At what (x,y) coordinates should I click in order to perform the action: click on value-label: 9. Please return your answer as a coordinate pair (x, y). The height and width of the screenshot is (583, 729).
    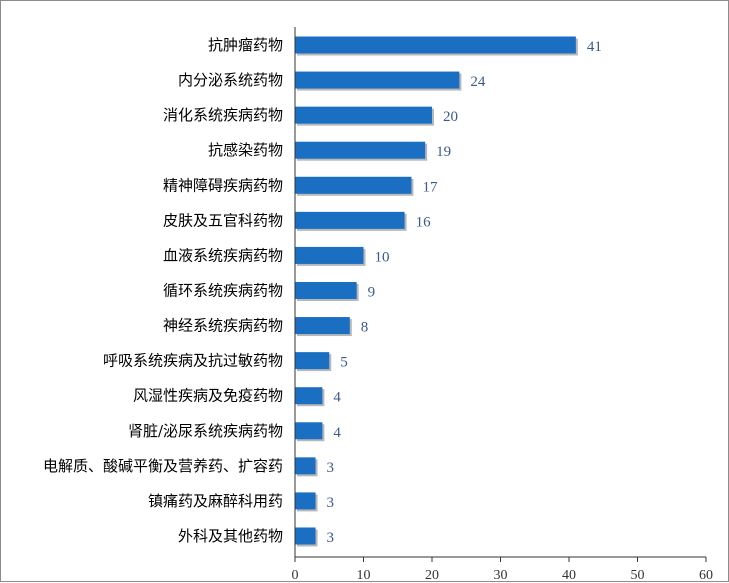
    Looking at the image, I should click on (372, 292).